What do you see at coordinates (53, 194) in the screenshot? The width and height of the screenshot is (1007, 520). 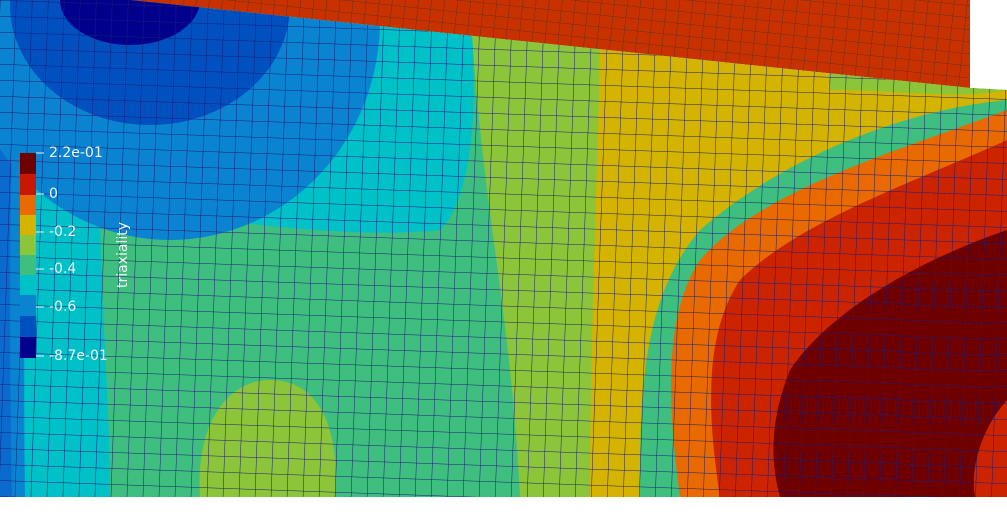 I see `colorbar-tick-label: 0` at bounding box center [53, 194].